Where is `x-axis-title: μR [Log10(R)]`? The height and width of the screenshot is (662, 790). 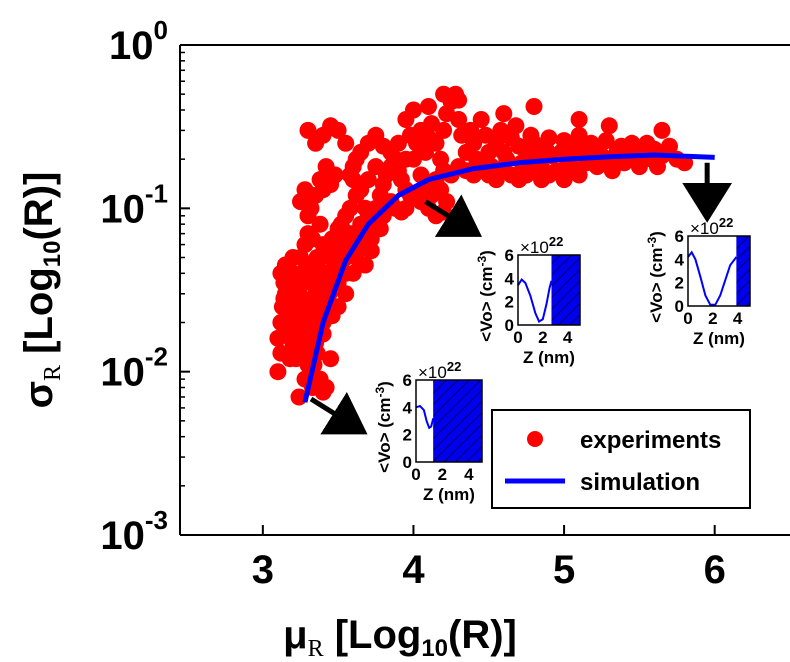 x-axis-title: μR [Log10(R)] is located at coordinates (400, 637).